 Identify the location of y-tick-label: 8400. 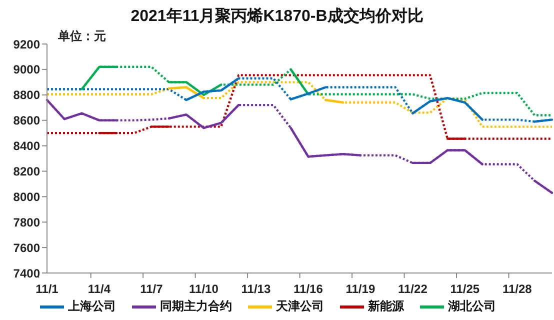
(26, 146).